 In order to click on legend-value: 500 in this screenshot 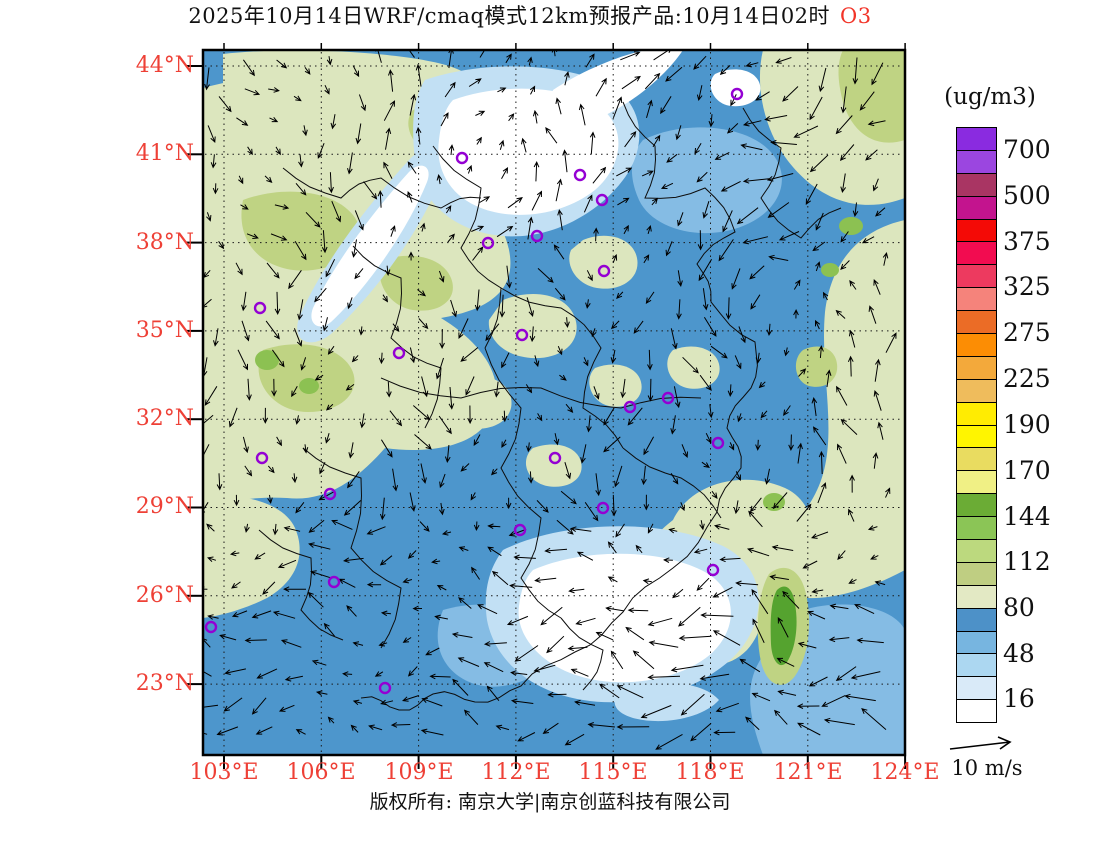, I will do `click(1027, 195)`.